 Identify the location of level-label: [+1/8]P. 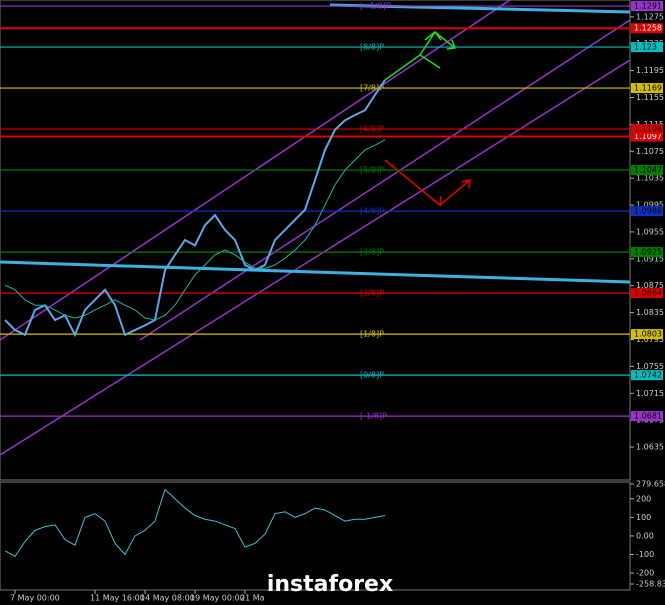
(375, 6).